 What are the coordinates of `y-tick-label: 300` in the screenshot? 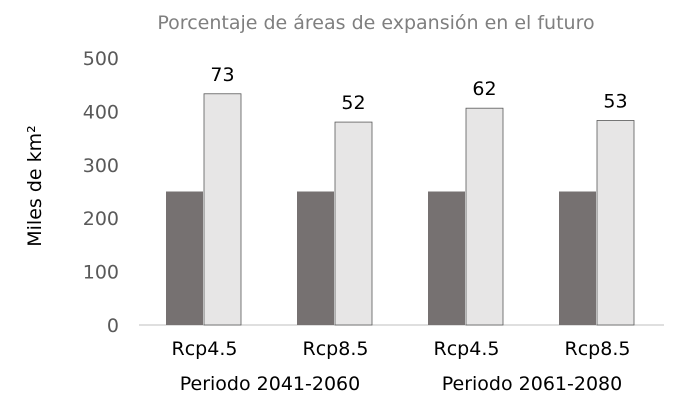 It's located at (101, 166).